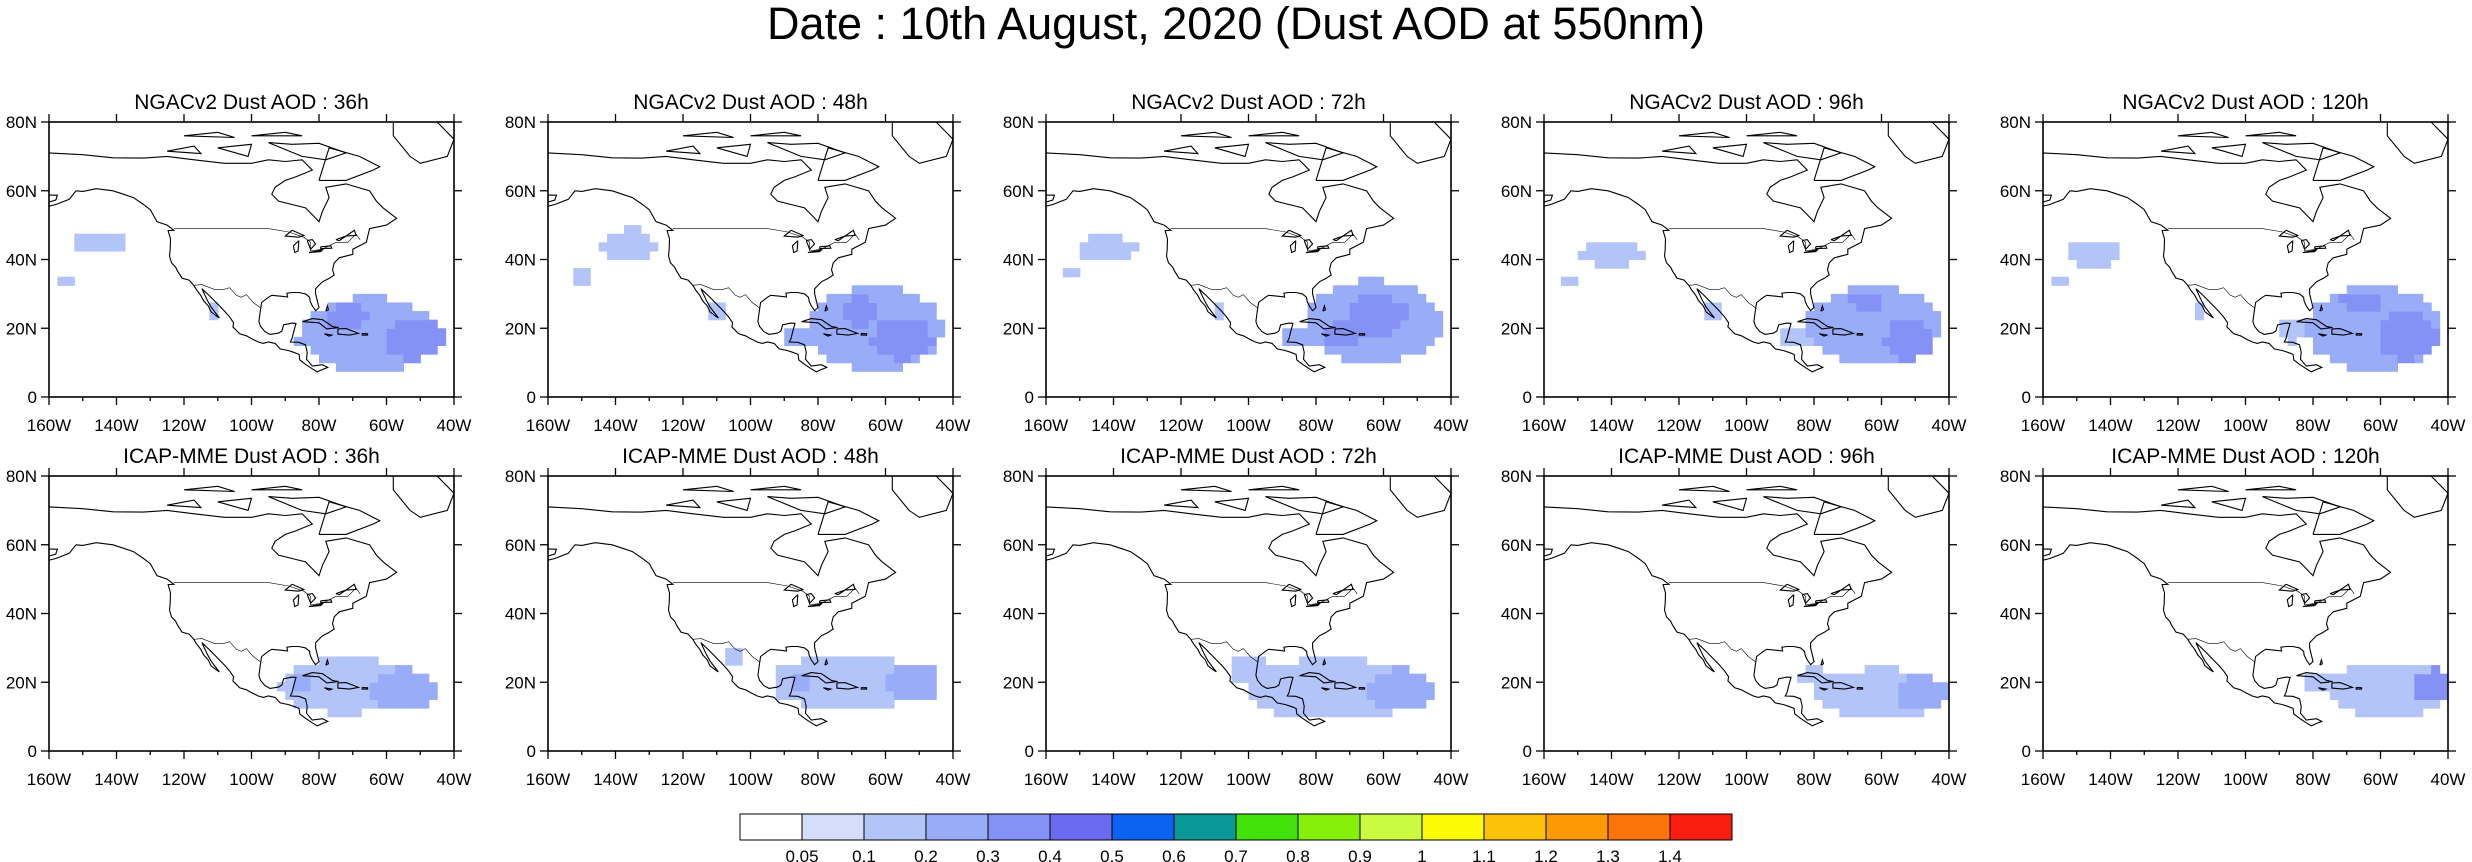 The width and height of the screenshot is (2472, 862). What do you see at coordinates (49, 779) in the screenshot?
I see `x-tick-label: 160W` at bounding box center [49, 779].